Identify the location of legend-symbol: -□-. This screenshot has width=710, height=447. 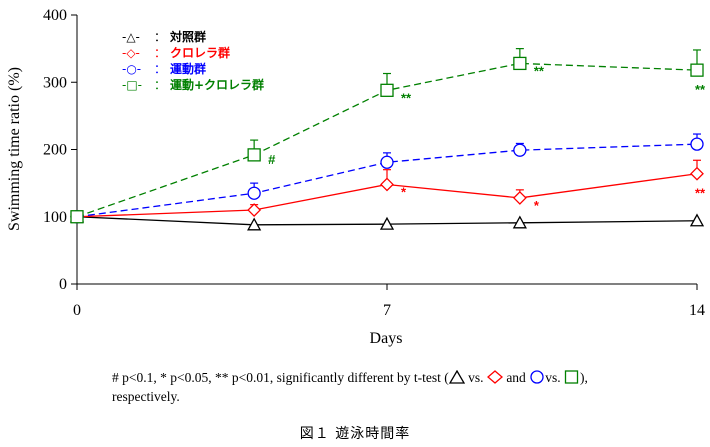
(132, 85).